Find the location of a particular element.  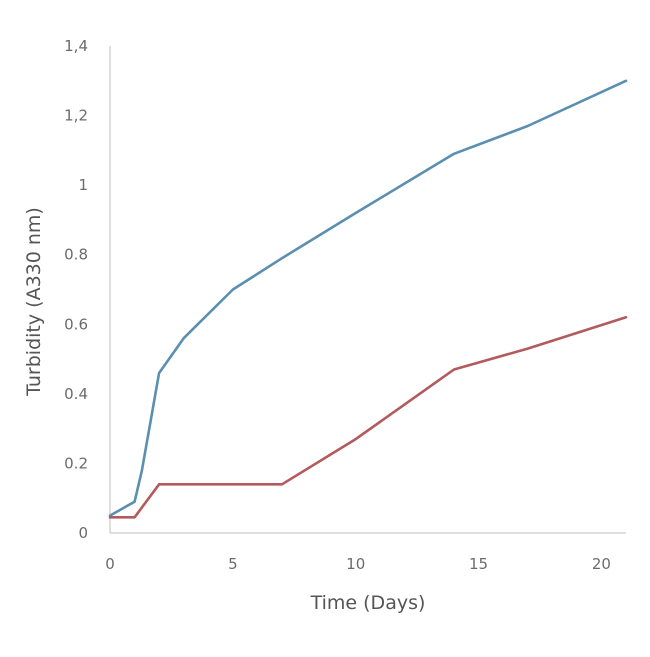

x-tick-labels: 0 5 10 15 20 is located at coordinates (358, 564).